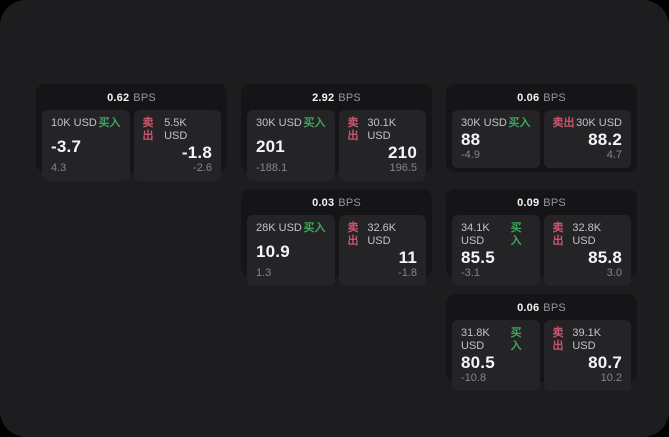  What do you see at coordinates (496, 355) in the screenshot?
I see `buy-panel: 31.8K USD 买入 80.5 -10.8` at bounding box center [496, 355].